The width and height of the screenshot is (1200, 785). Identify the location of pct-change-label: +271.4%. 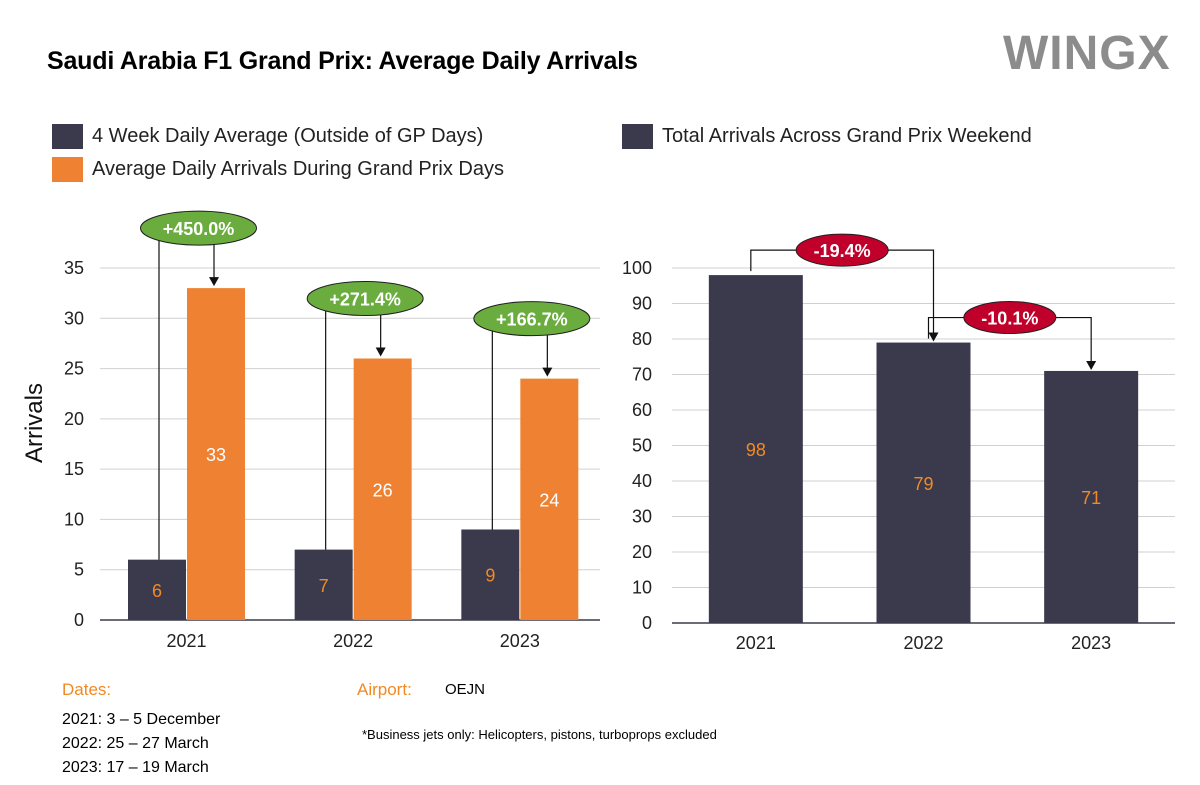
(365, 300).